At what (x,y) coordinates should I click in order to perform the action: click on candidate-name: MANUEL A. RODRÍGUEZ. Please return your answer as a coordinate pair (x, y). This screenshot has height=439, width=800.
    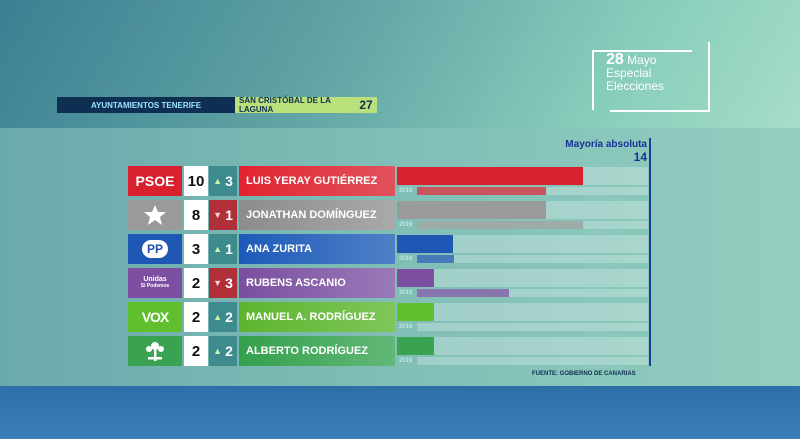
    Looking at the image, I should click on (317, 317).